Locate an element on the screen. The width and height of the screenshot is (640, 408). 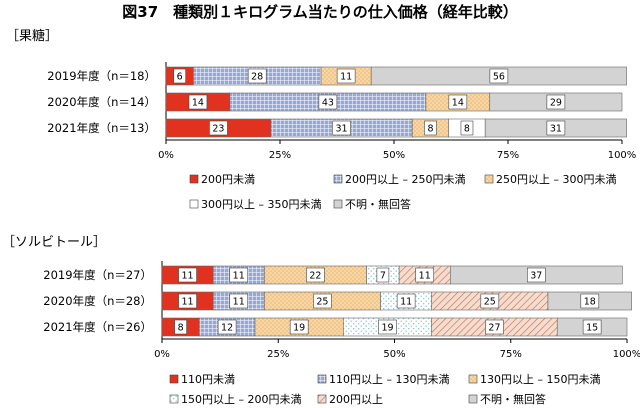
category-label: 2020年度（n＝28） is located at coordinates (97, 301).